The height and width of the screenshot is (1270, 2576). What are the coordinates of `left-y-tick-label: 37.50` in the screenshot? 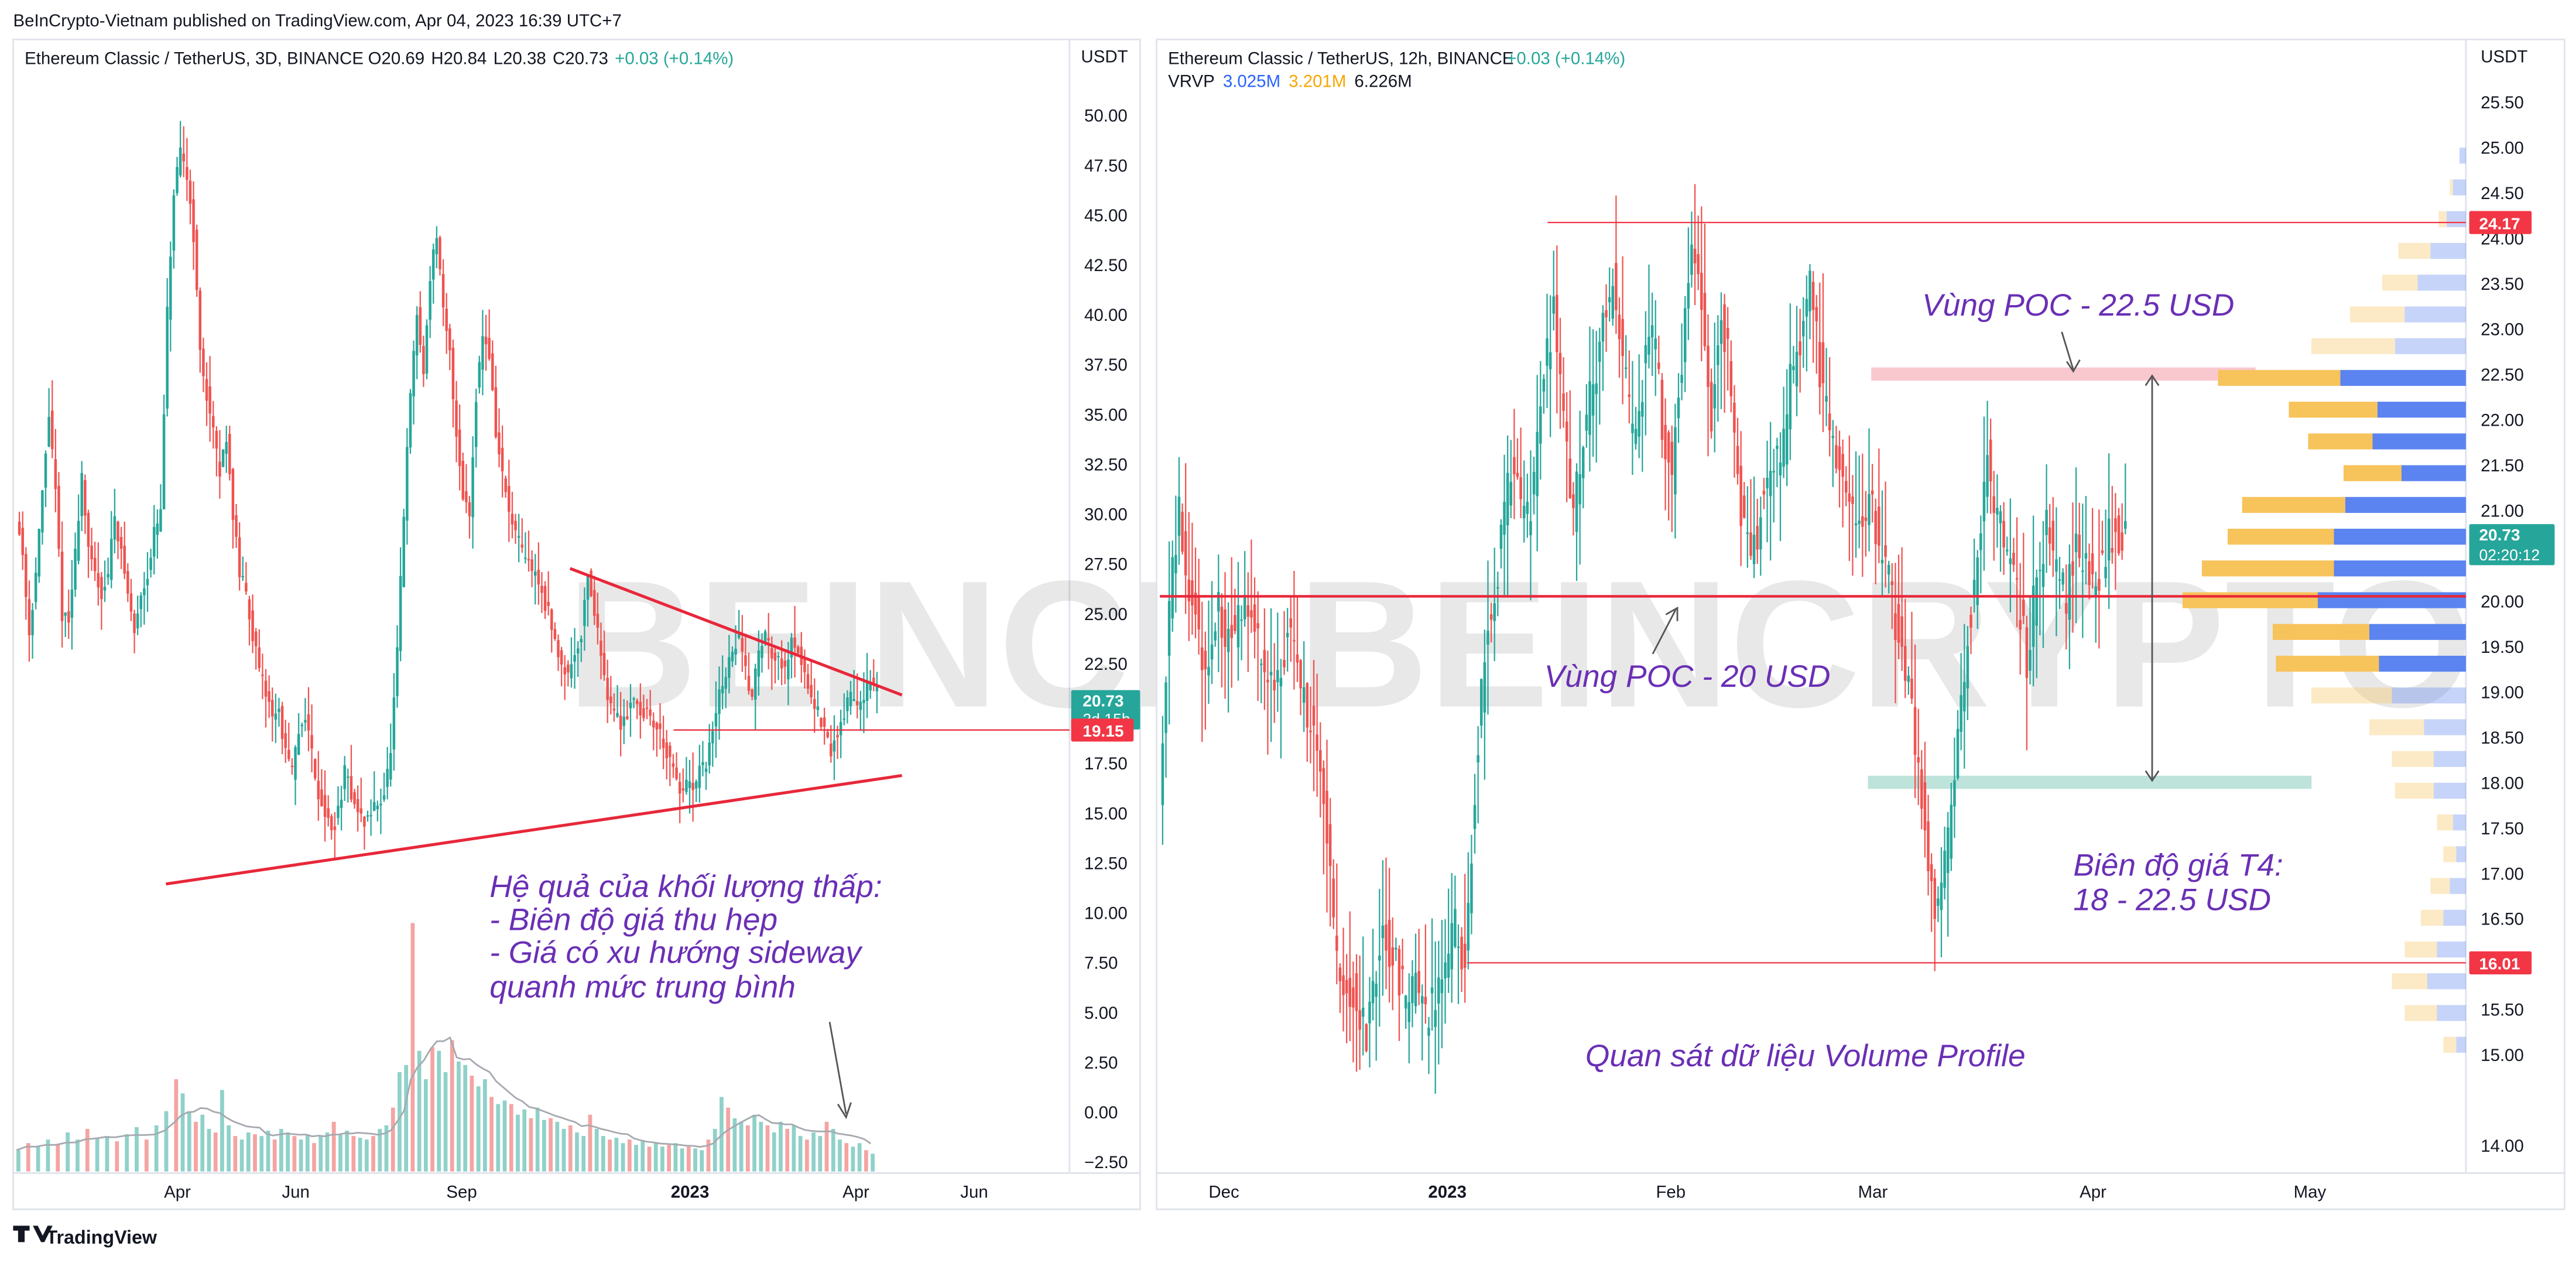 It's located at (1106, 365).